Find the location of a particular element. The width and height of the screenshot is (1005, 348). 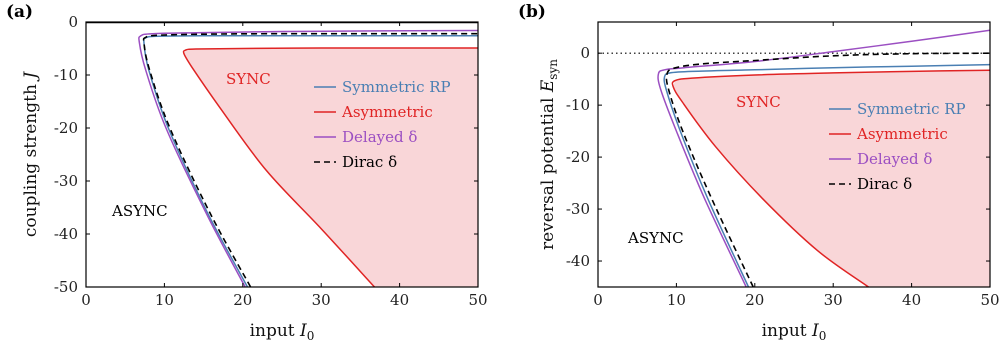

panel-label: (a) is located at coordinates (19, 12).